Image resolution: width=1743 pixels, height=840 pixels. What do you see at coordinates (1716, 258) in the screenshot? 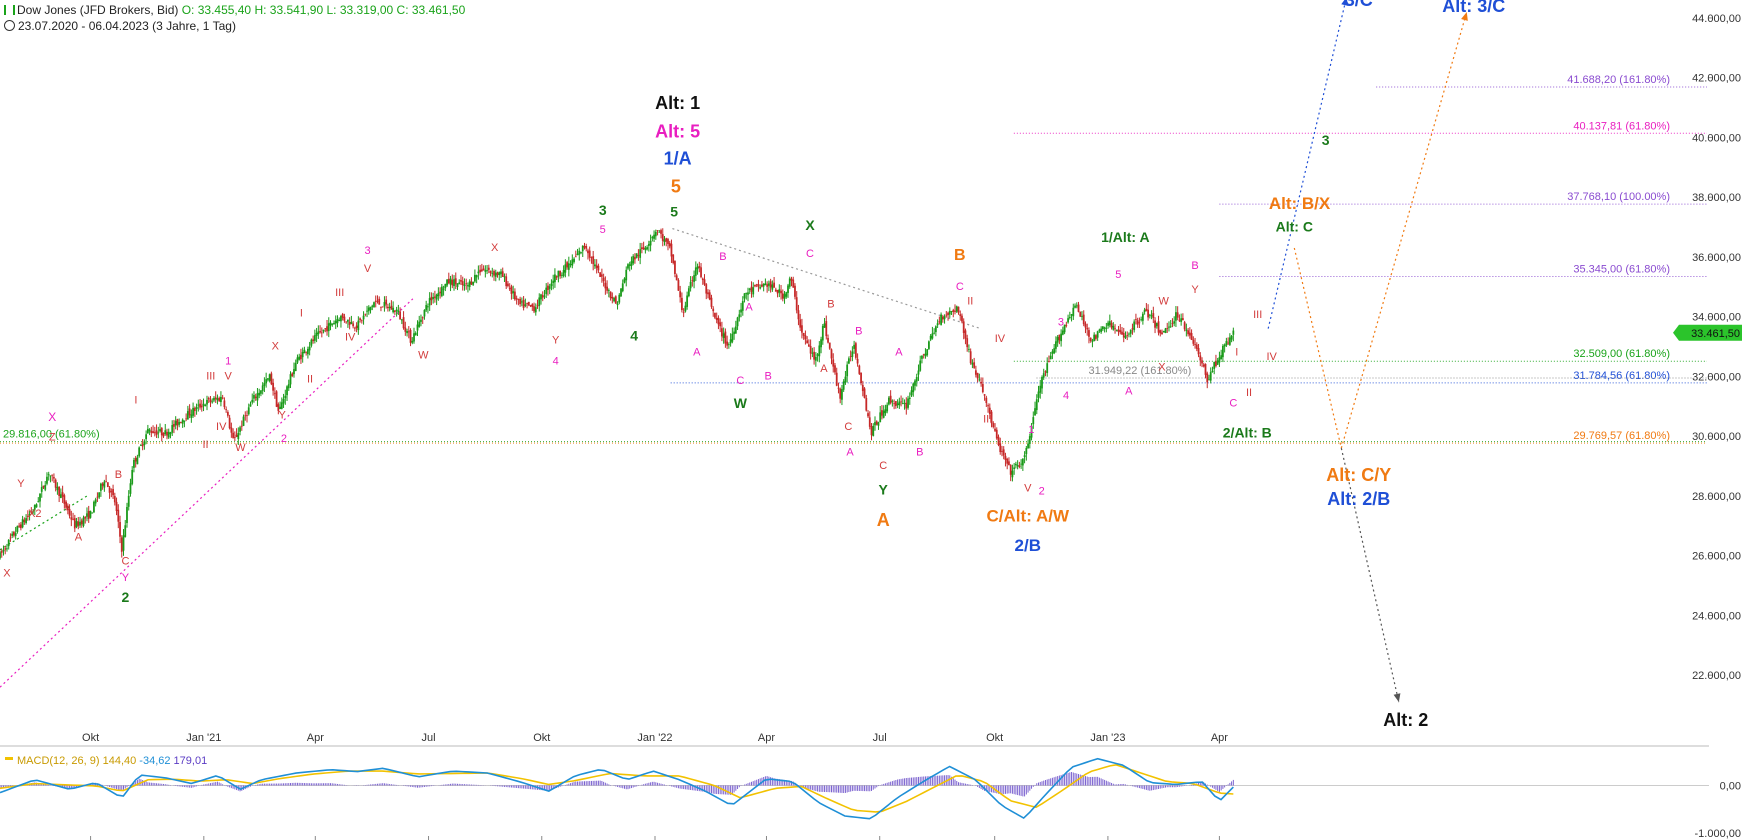
I see `price-tick-label: 36.000,00` at bounding box center [1716, 258].